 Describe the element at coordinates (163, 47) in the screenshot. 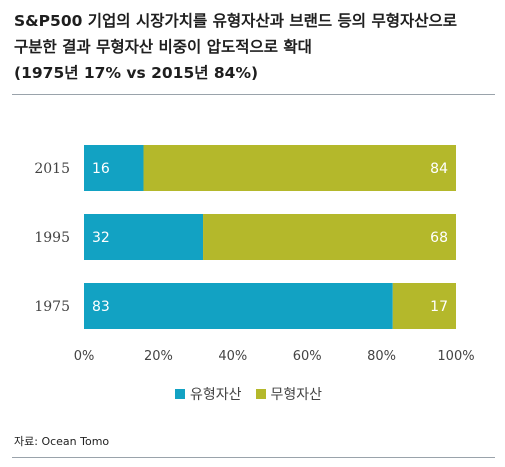

I see `title-line-2: 구분한 결과 무형자산 비중이 압도적으로 확대` at that location.